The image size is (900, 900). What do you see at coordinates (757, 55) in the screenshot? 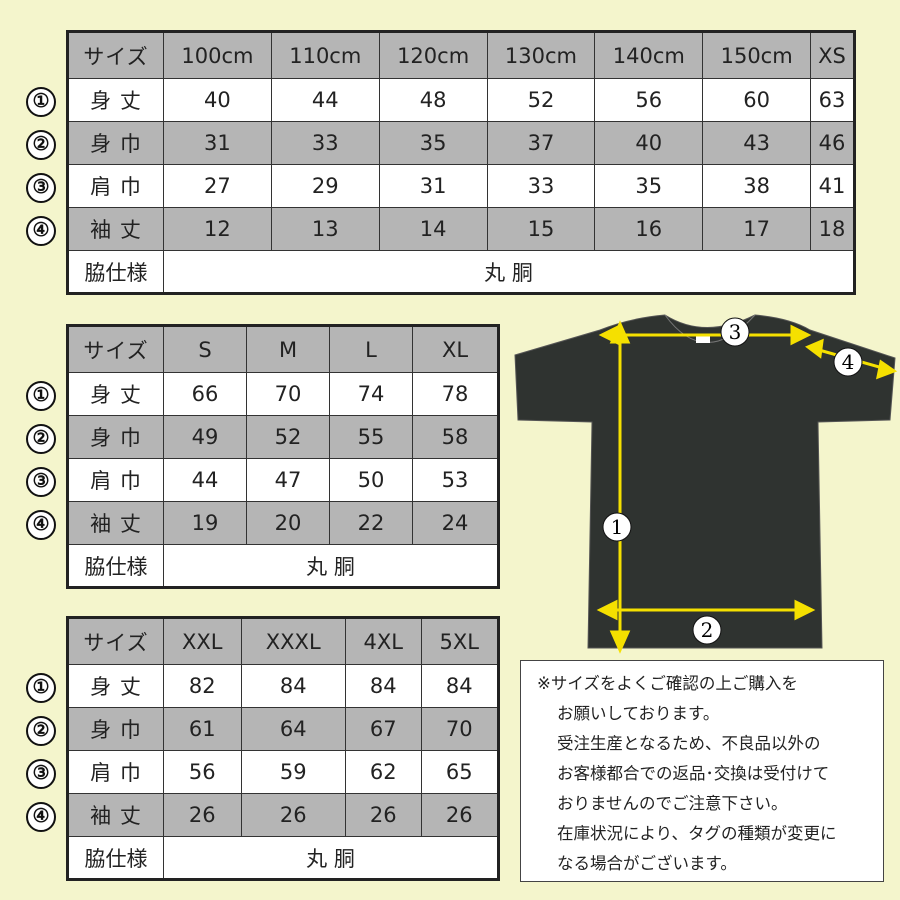
I see `size-header: 150cm` at bounding box center [757, 55].